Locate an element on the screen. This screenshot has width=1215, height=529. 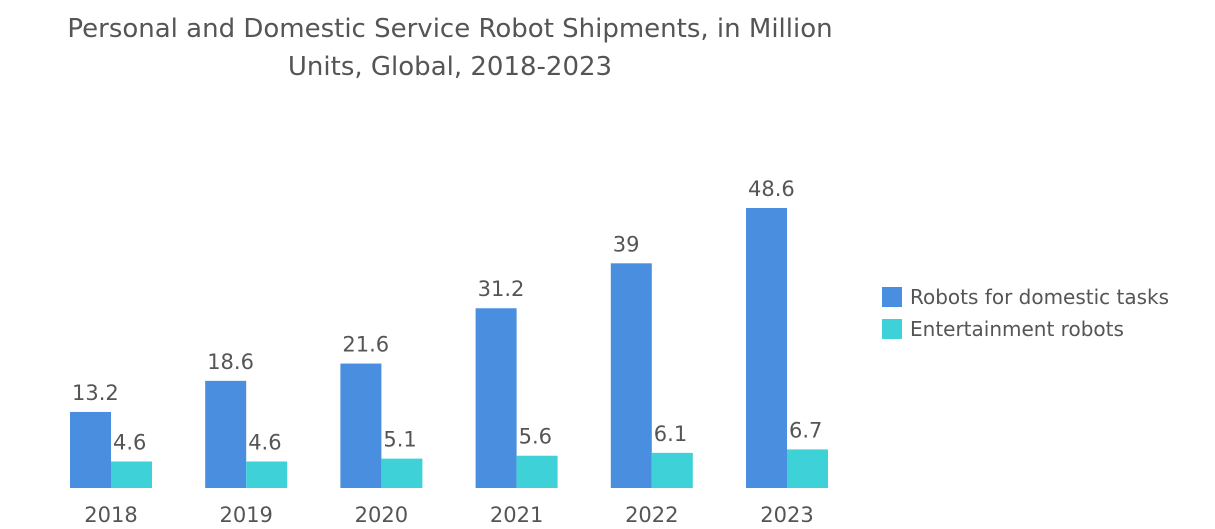
bar-robots-for-domestic-tasks-2023 is located at coordinates (766, 348).